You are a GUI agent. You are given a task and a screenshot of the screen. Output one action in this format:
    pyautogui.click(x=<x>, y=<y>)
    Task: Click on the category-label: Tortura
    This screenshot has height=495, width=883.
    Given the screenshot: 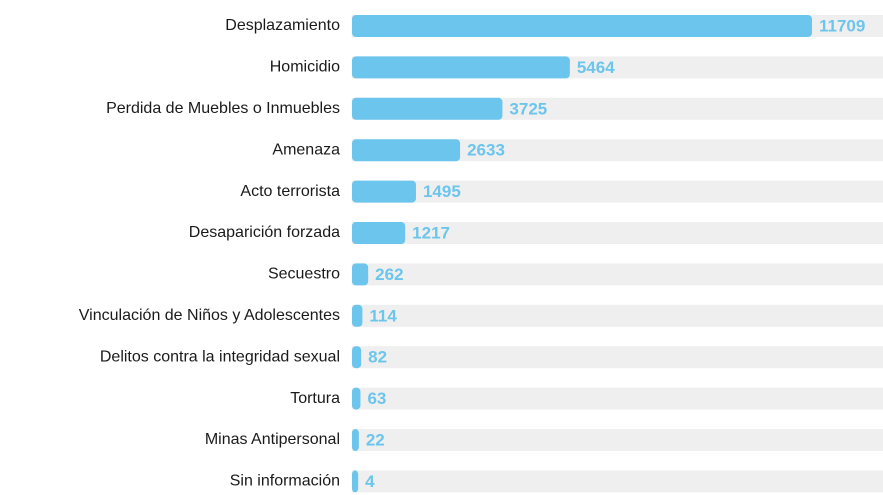 What is the action you would take?
    pyautogui.click(x=315, y=398)
    